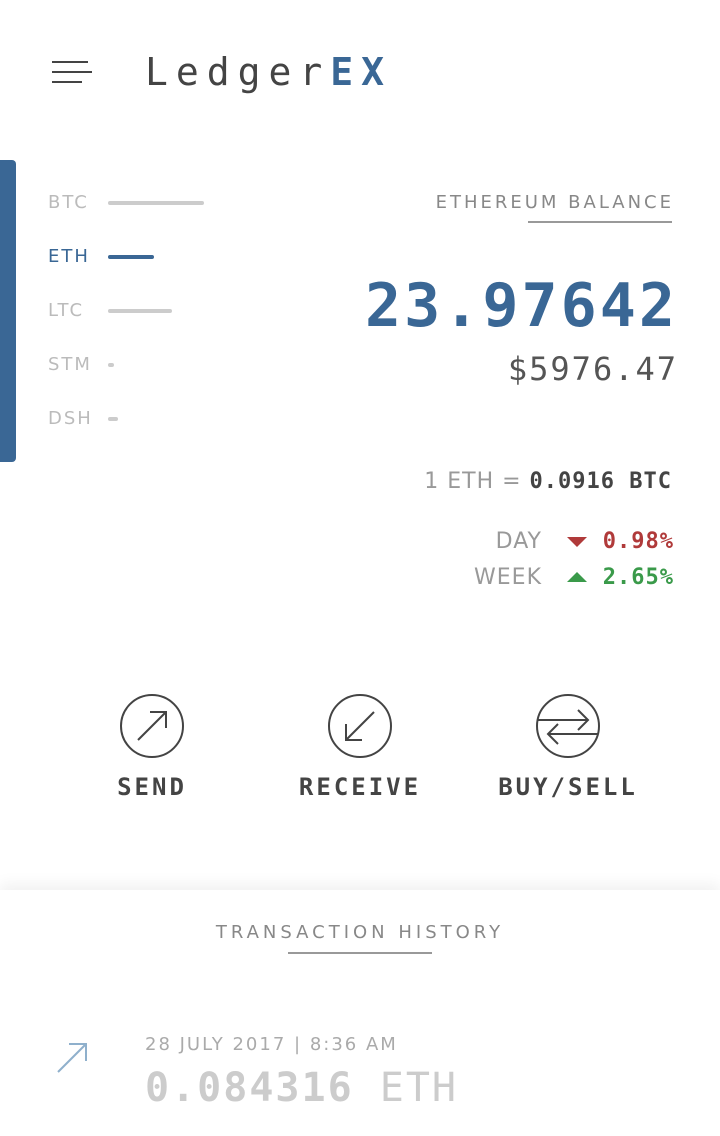  Describe the element at coordinates (554, 202) in the screenshot. I see `balance-label: ETHEREUM BALANCE` at that location.